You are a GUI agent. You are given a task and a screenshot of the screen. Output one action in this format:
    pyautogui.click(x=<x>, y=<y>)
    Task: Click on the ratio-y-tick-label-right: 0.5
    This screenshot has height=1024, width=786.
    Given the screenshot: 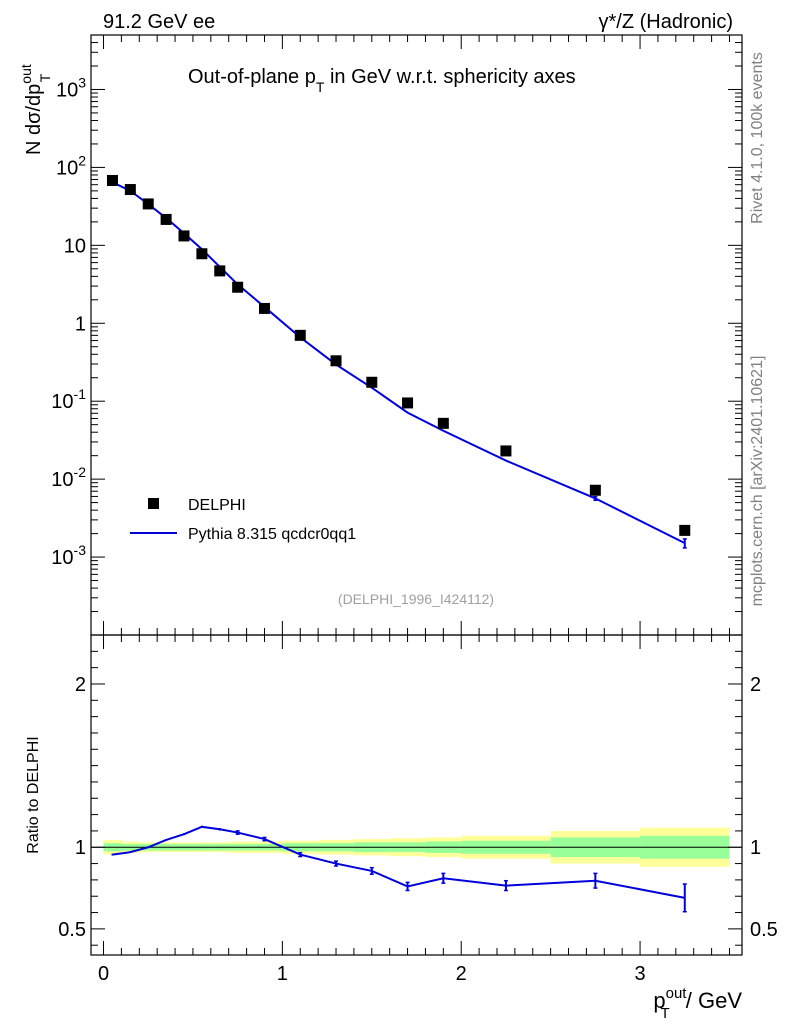 What is the action you would take?
    pyautogui.click(x=764, y=930)
    